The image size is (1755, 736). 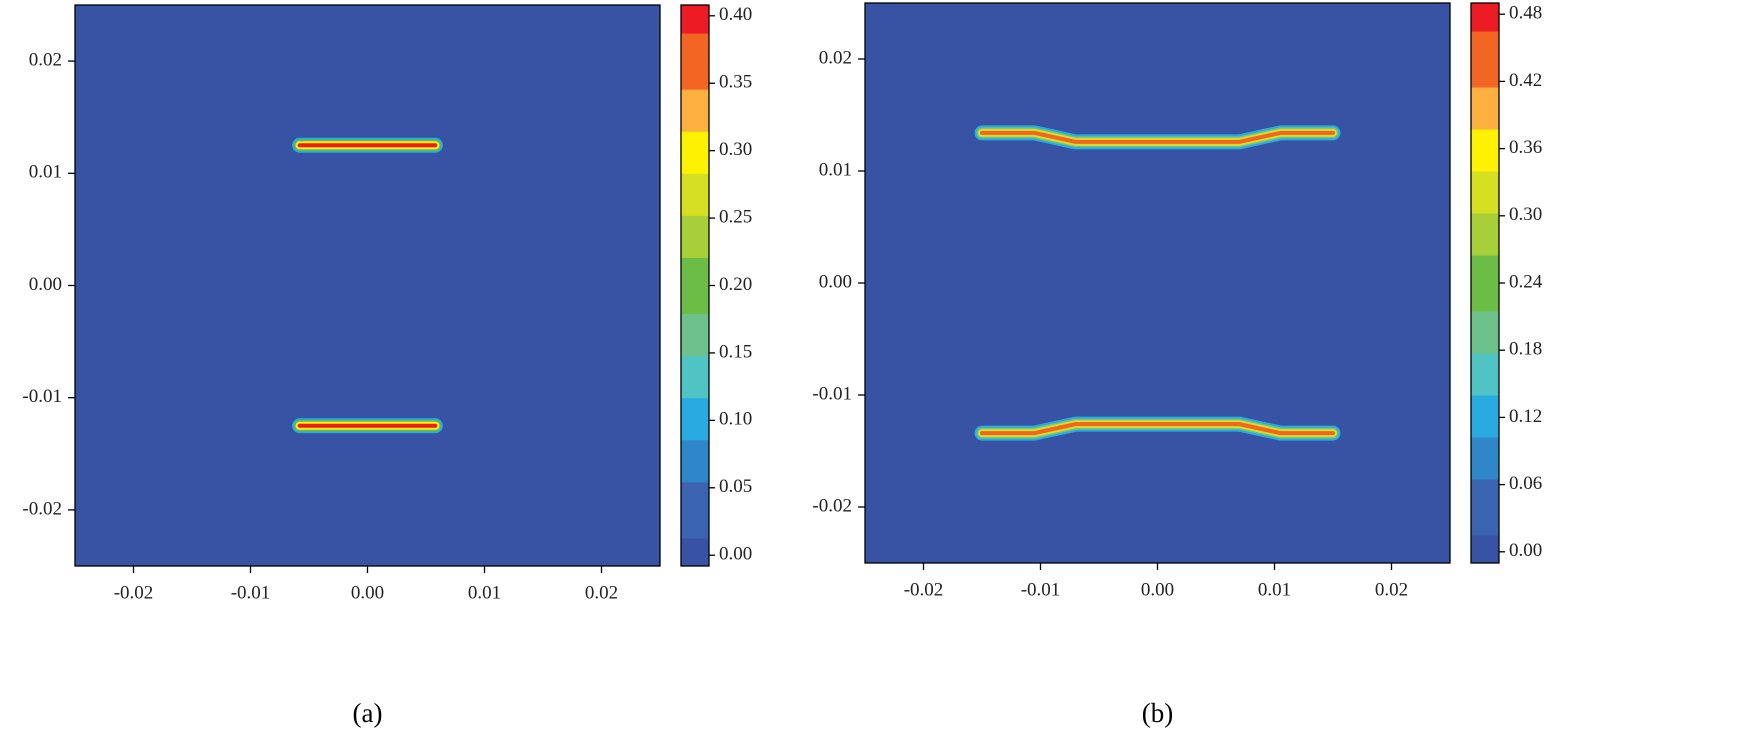 I want to click on colorbar-tick-label: 0.10, so click(x=735, y=419).